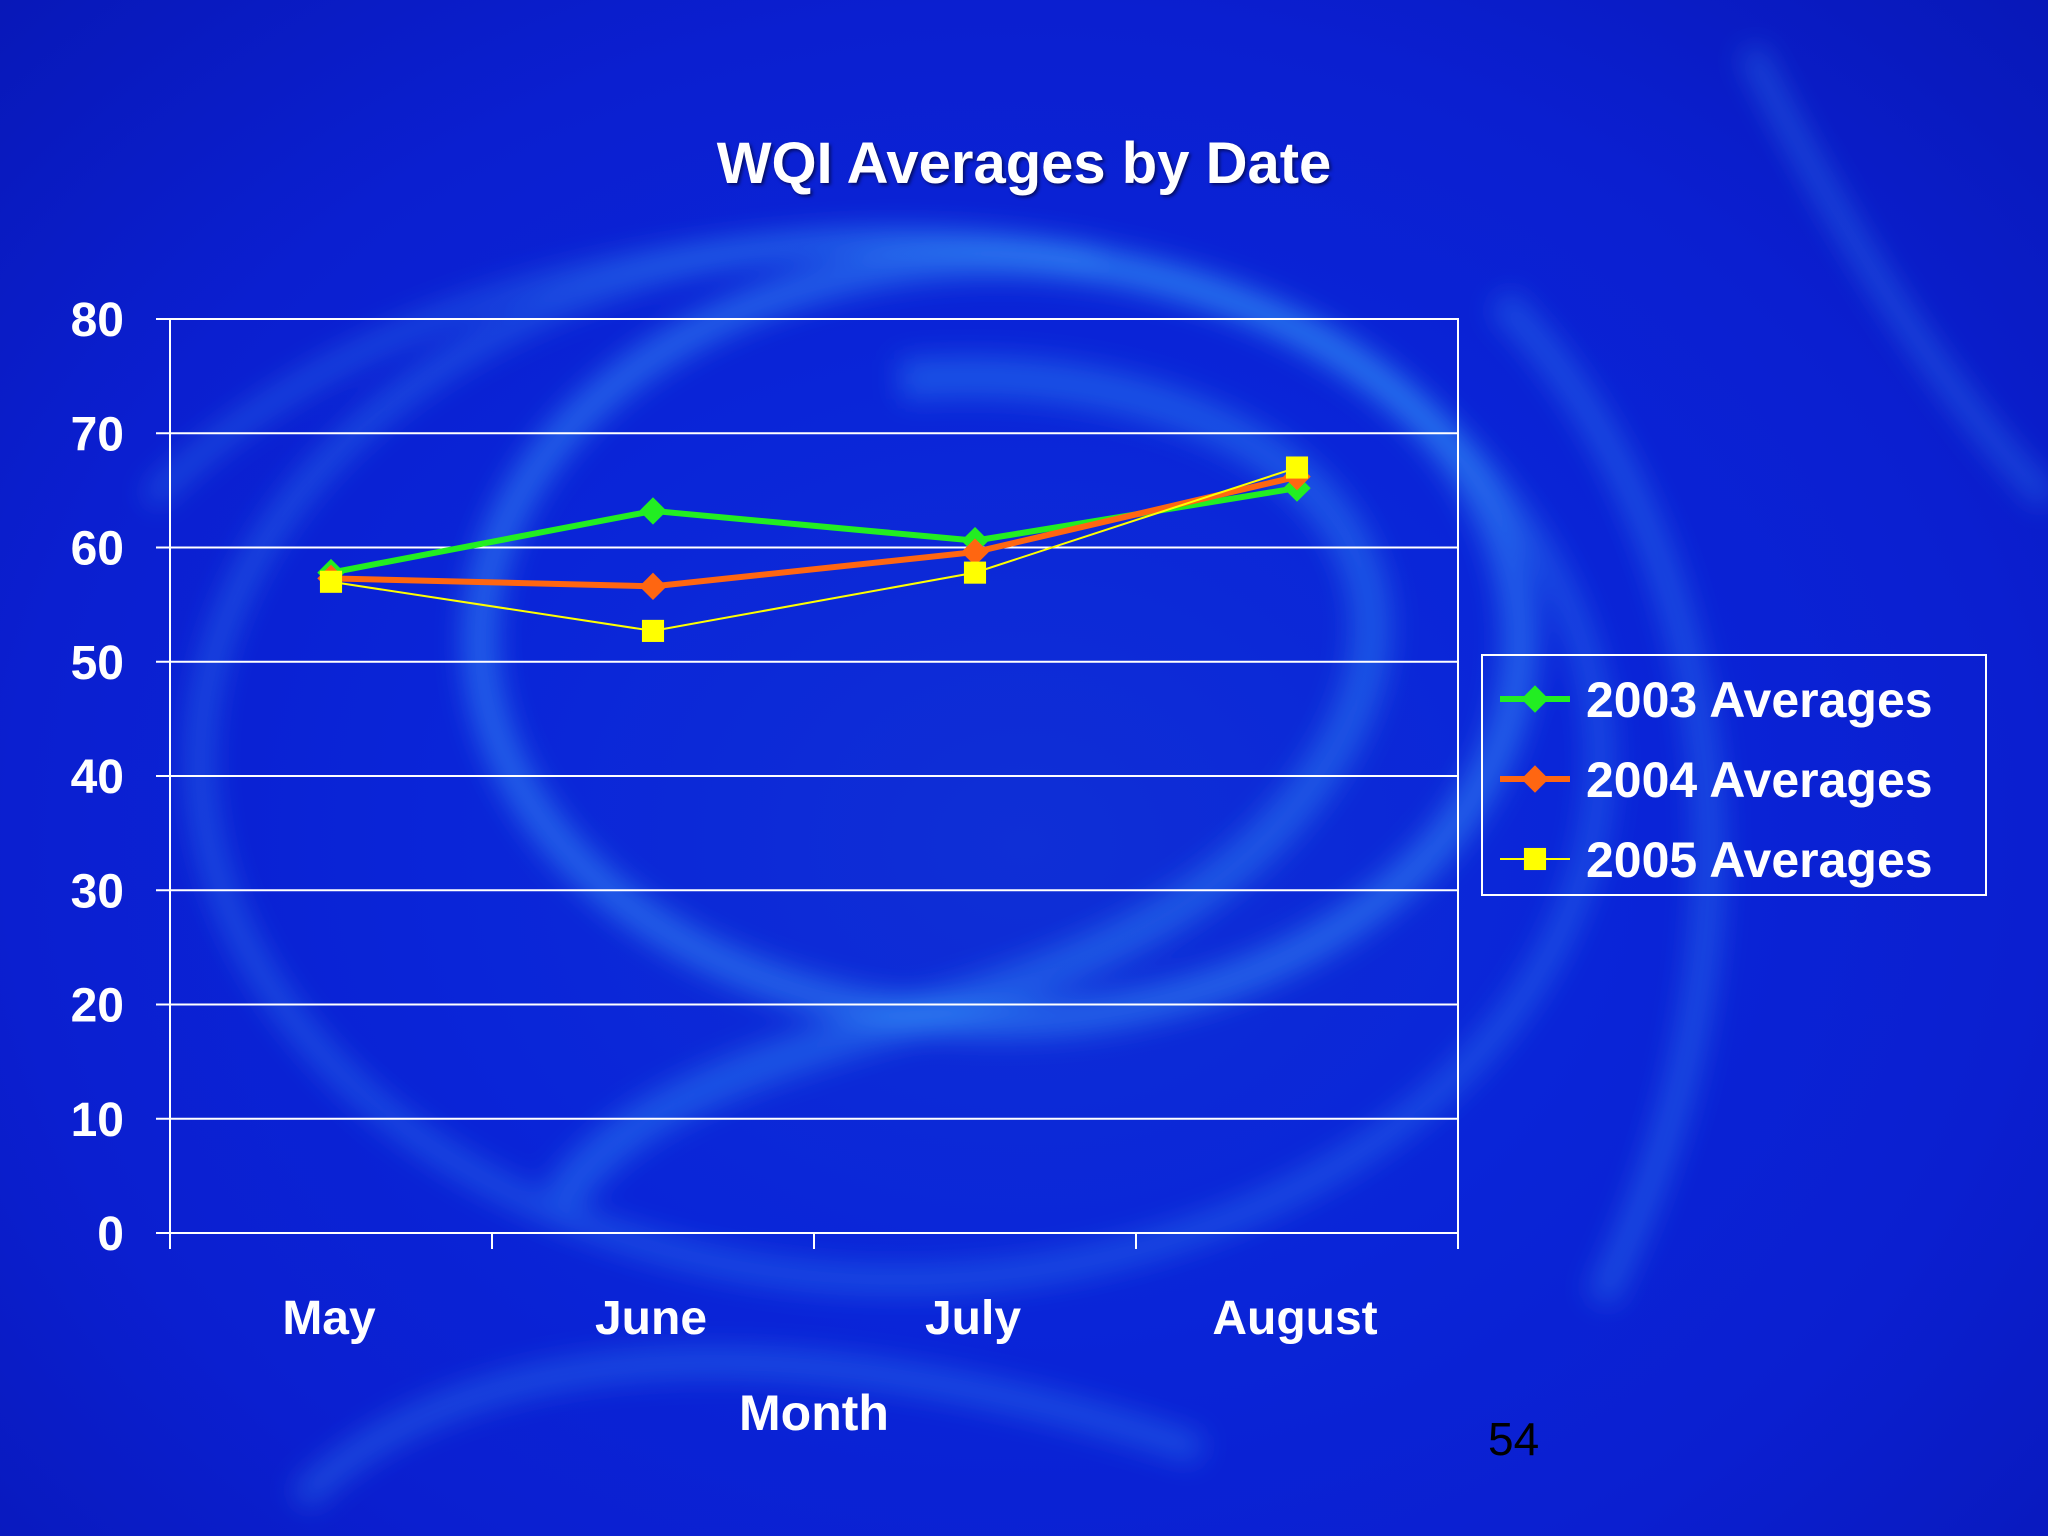 This screenshot has width=2048, height=1536. What do you see at coordinates (97, 663) in the screenshot?
I see `y-tick-label: 50` at bounding box center [97, 663].